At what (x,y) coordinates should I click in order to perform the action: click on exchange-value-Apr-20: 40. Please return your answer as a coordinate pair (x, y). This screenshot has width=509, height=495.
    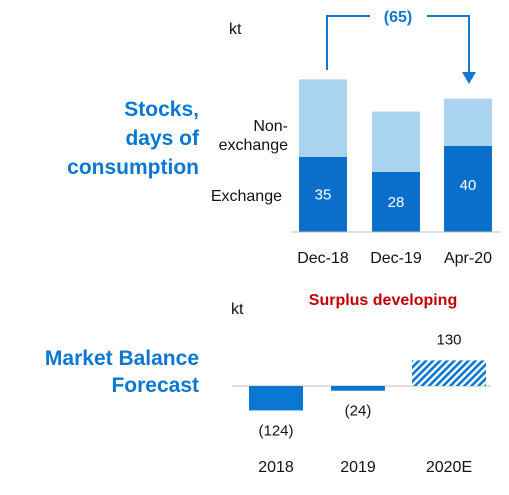
    Looking at the image, I should click on (468, 185).